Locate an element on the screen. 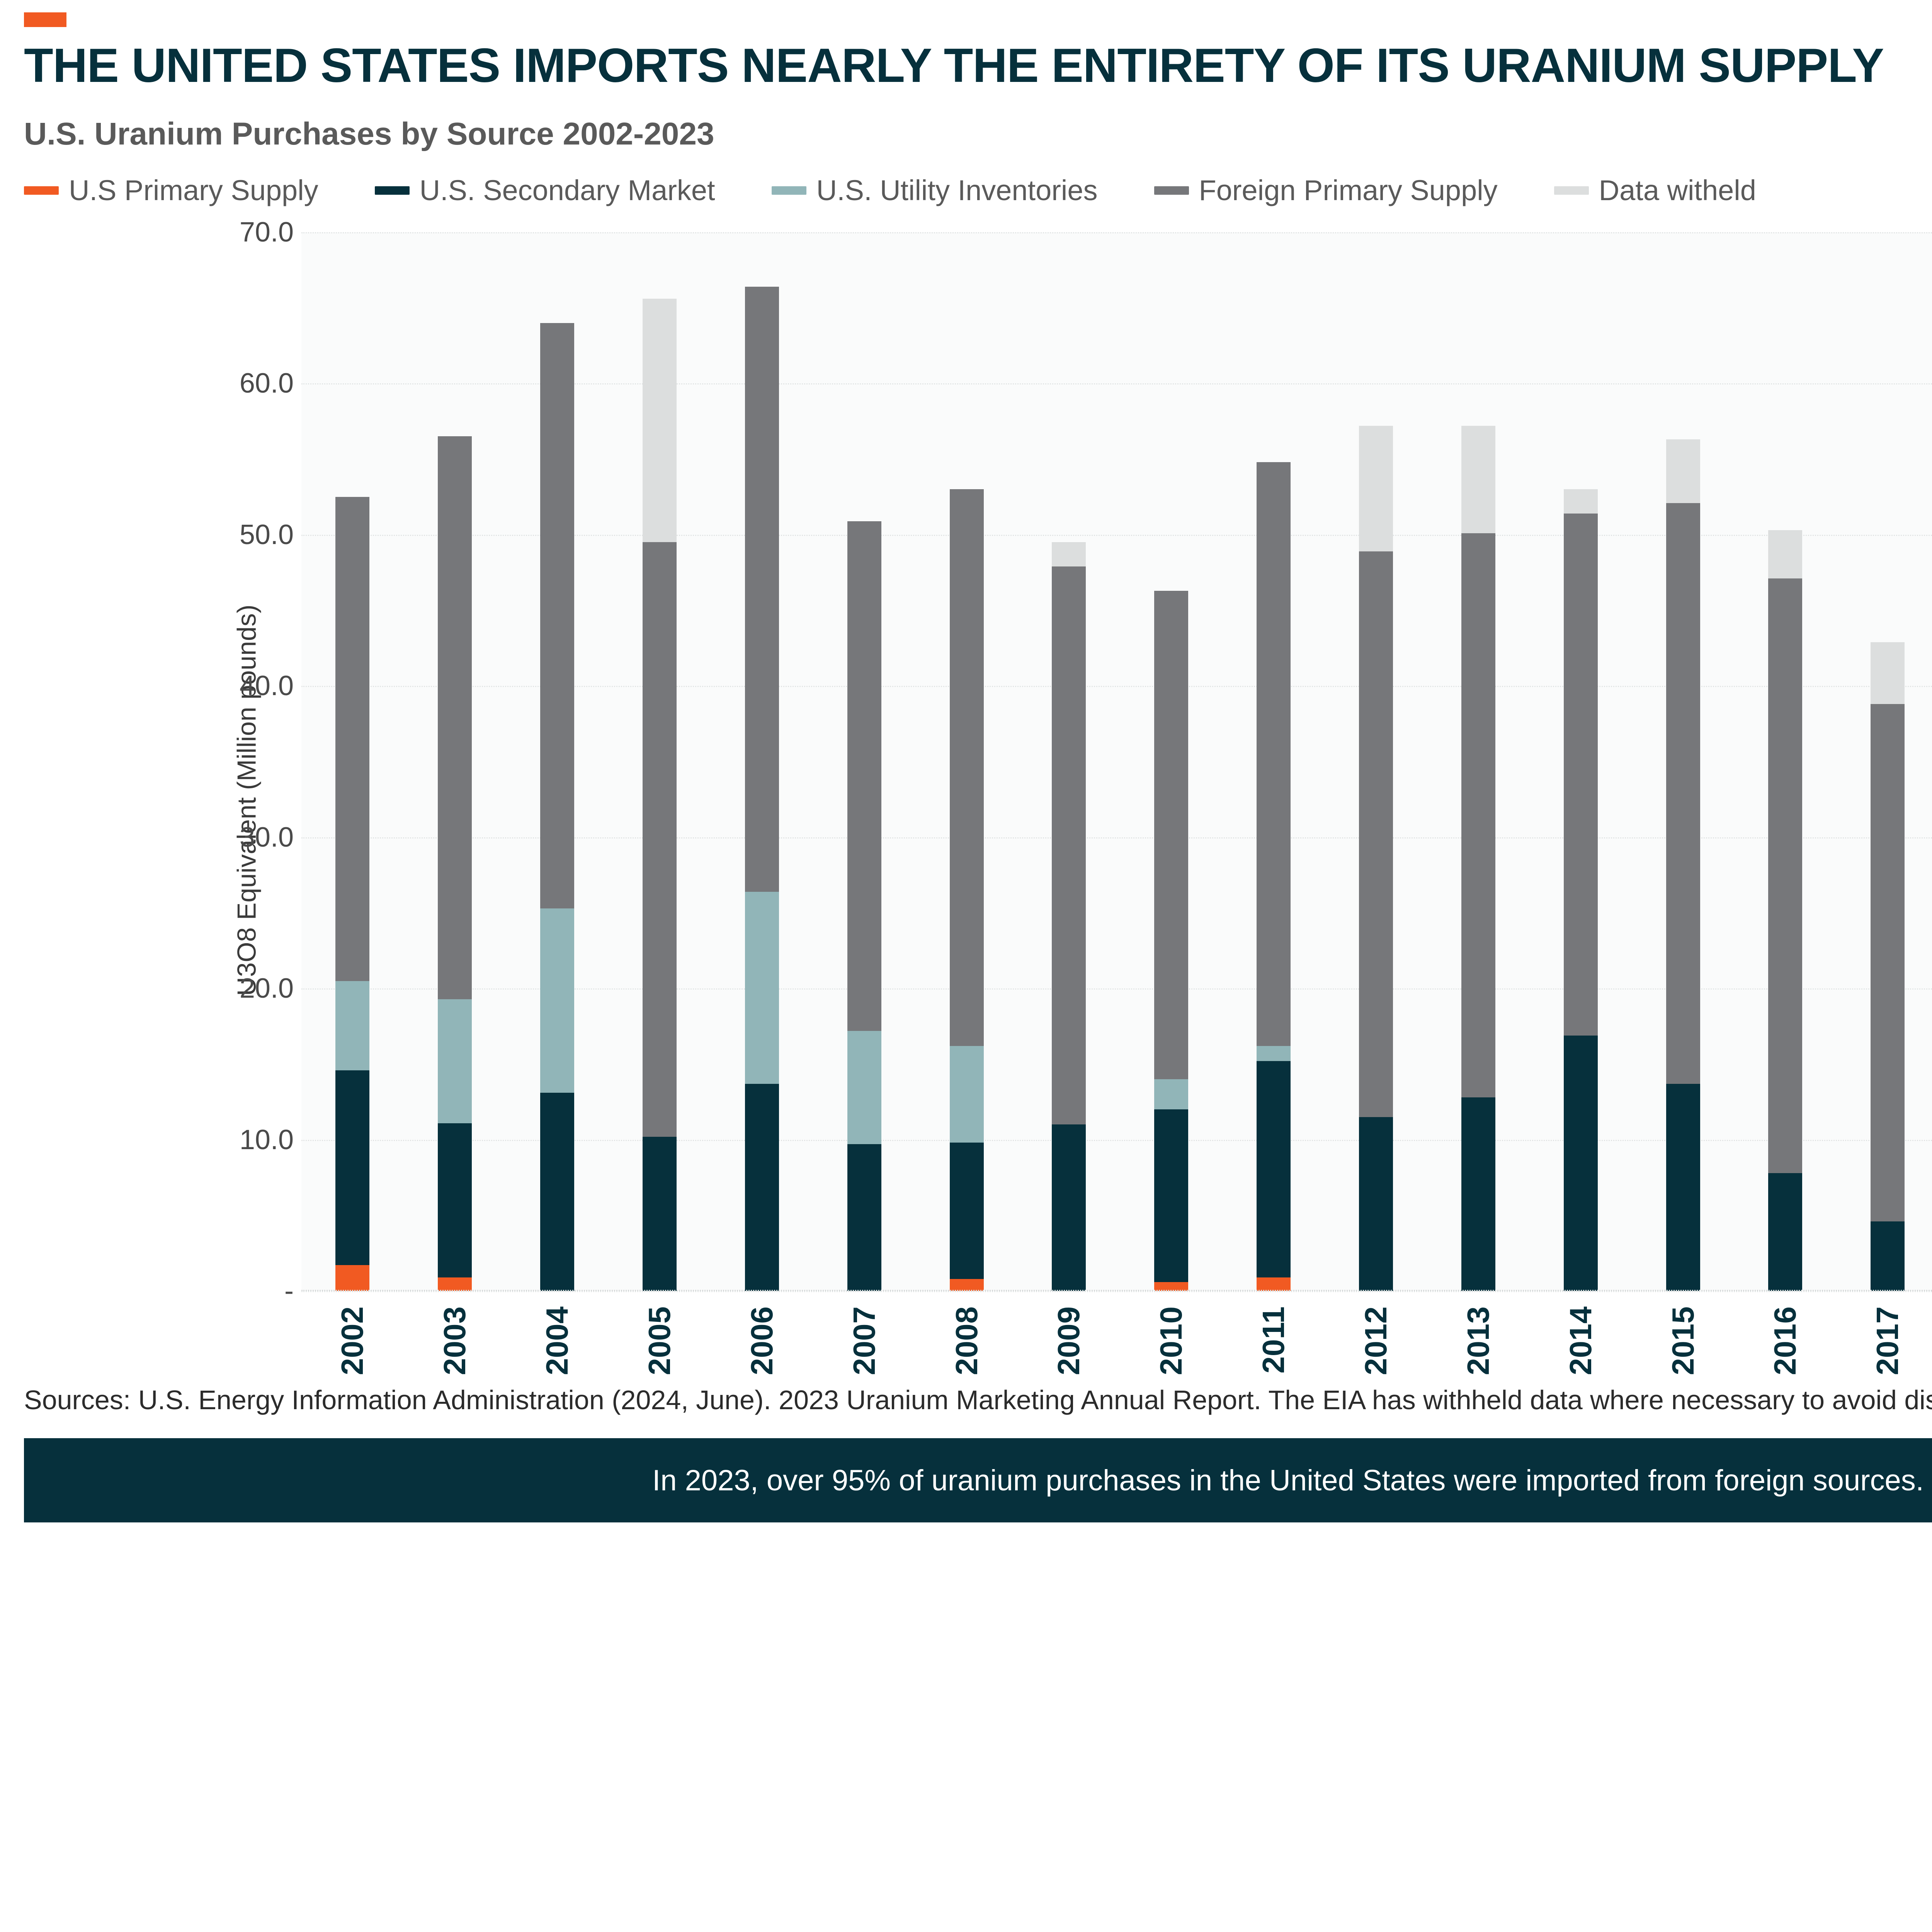 The width and height of the screenshot is (1932, 1932). legend-item: U.S Primary Supply is located at coordinates (171, 191).